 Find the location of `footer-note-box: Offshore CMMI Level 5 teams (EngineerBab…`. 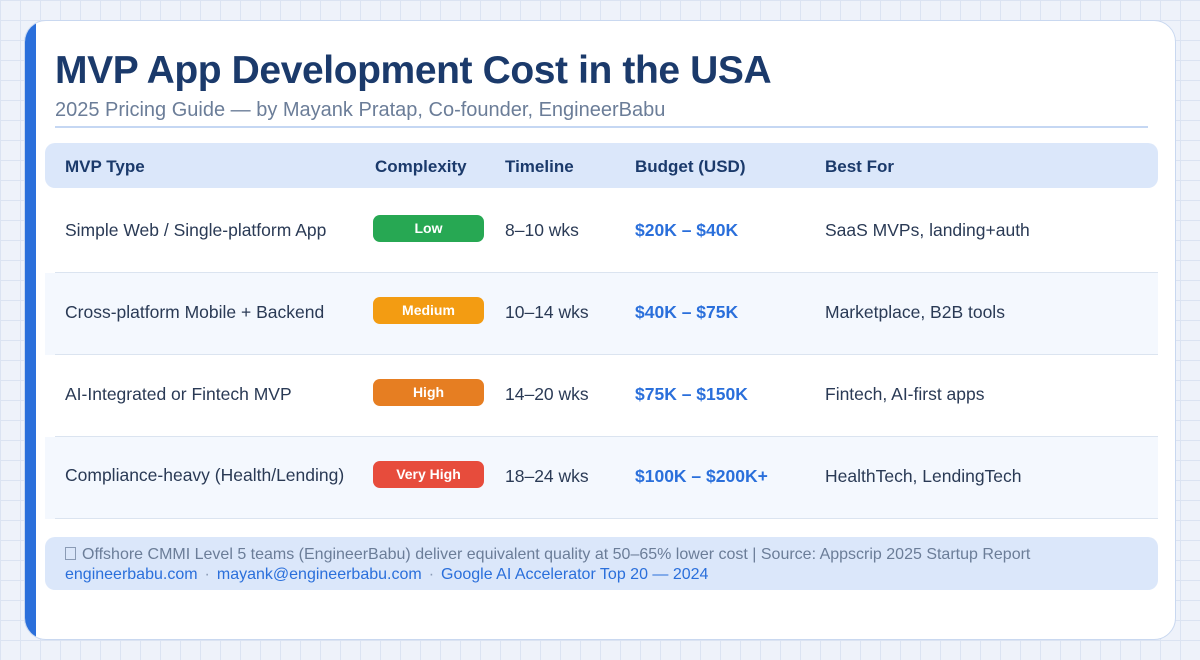

footer-note-box: Offshore CMMI Level 5 teams (EngineerBab… is located at coordinates (601, 563).